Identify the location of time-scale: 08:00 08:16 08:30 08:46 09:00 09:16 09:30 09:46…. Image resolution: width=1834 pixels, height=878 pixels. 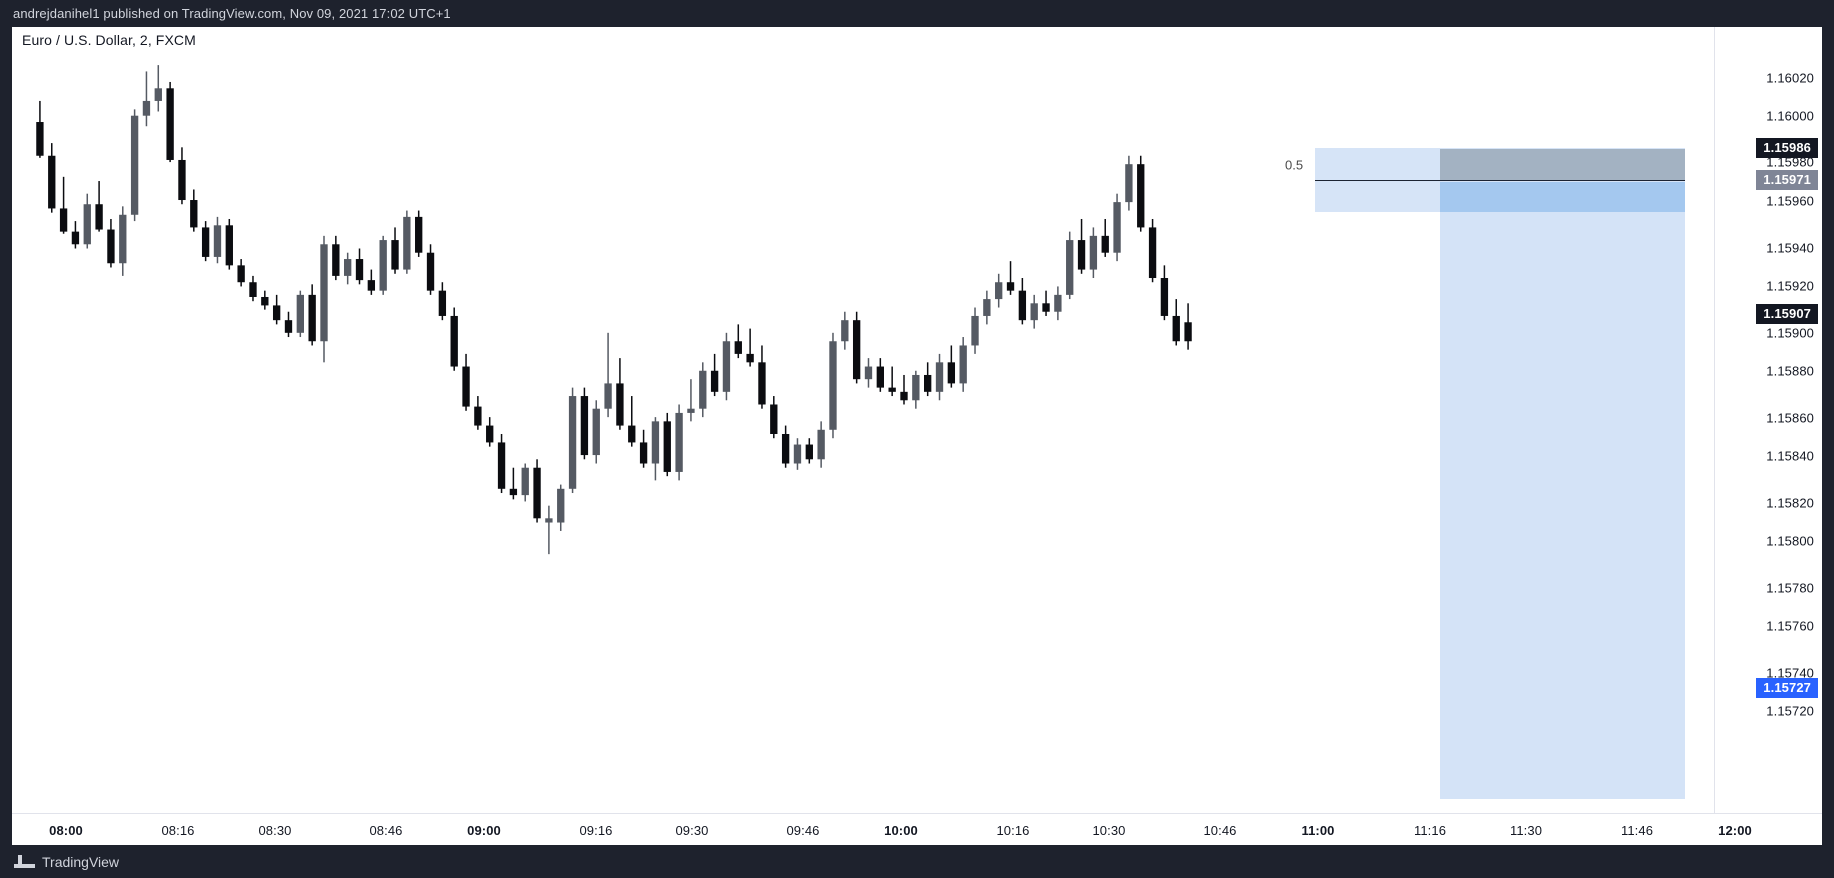
(917, 820).